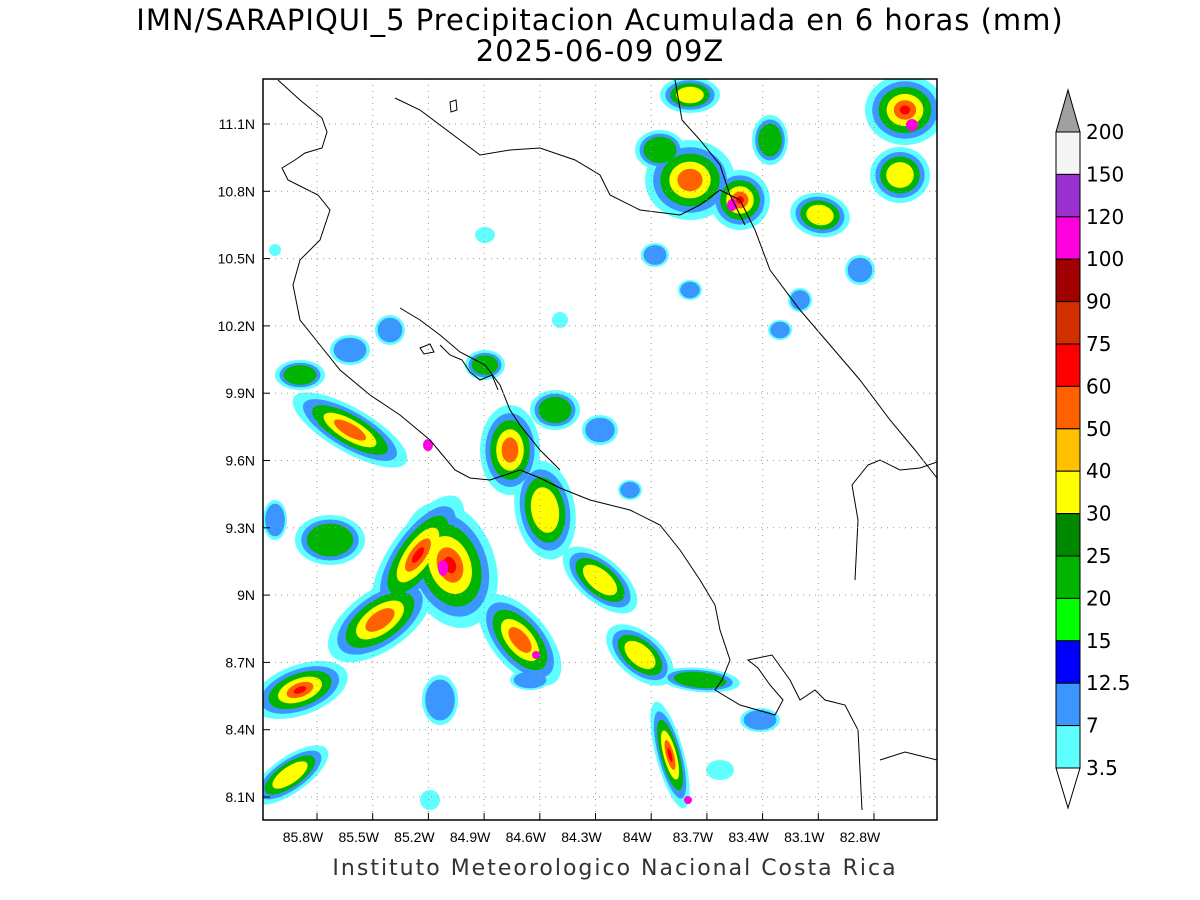 This screenshot has width=1200, height=900. Describe the element at coordinates (1098, 302) in the screenshot. I see `colorbar-level-label: 90` at that location.